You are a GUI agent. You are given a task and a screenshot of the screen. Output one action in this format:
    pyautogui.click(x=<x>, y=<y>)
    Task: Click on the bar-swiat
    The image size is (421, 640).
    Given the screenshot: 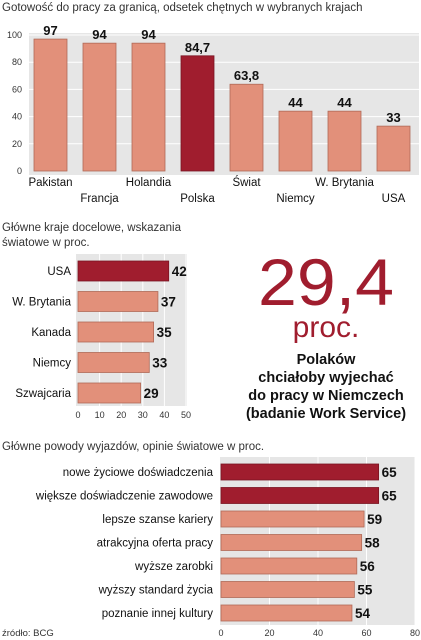 What is the action you would take?
    pyautogui.click(x=246, y=127)
    